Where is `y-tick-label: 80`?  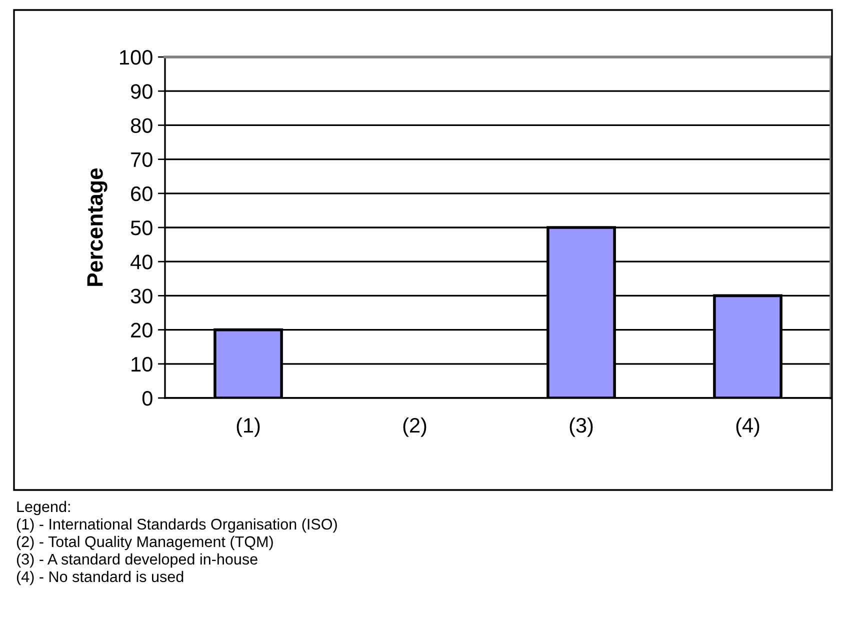 y-tick-label: 80 is located at coordinates (141, 125).